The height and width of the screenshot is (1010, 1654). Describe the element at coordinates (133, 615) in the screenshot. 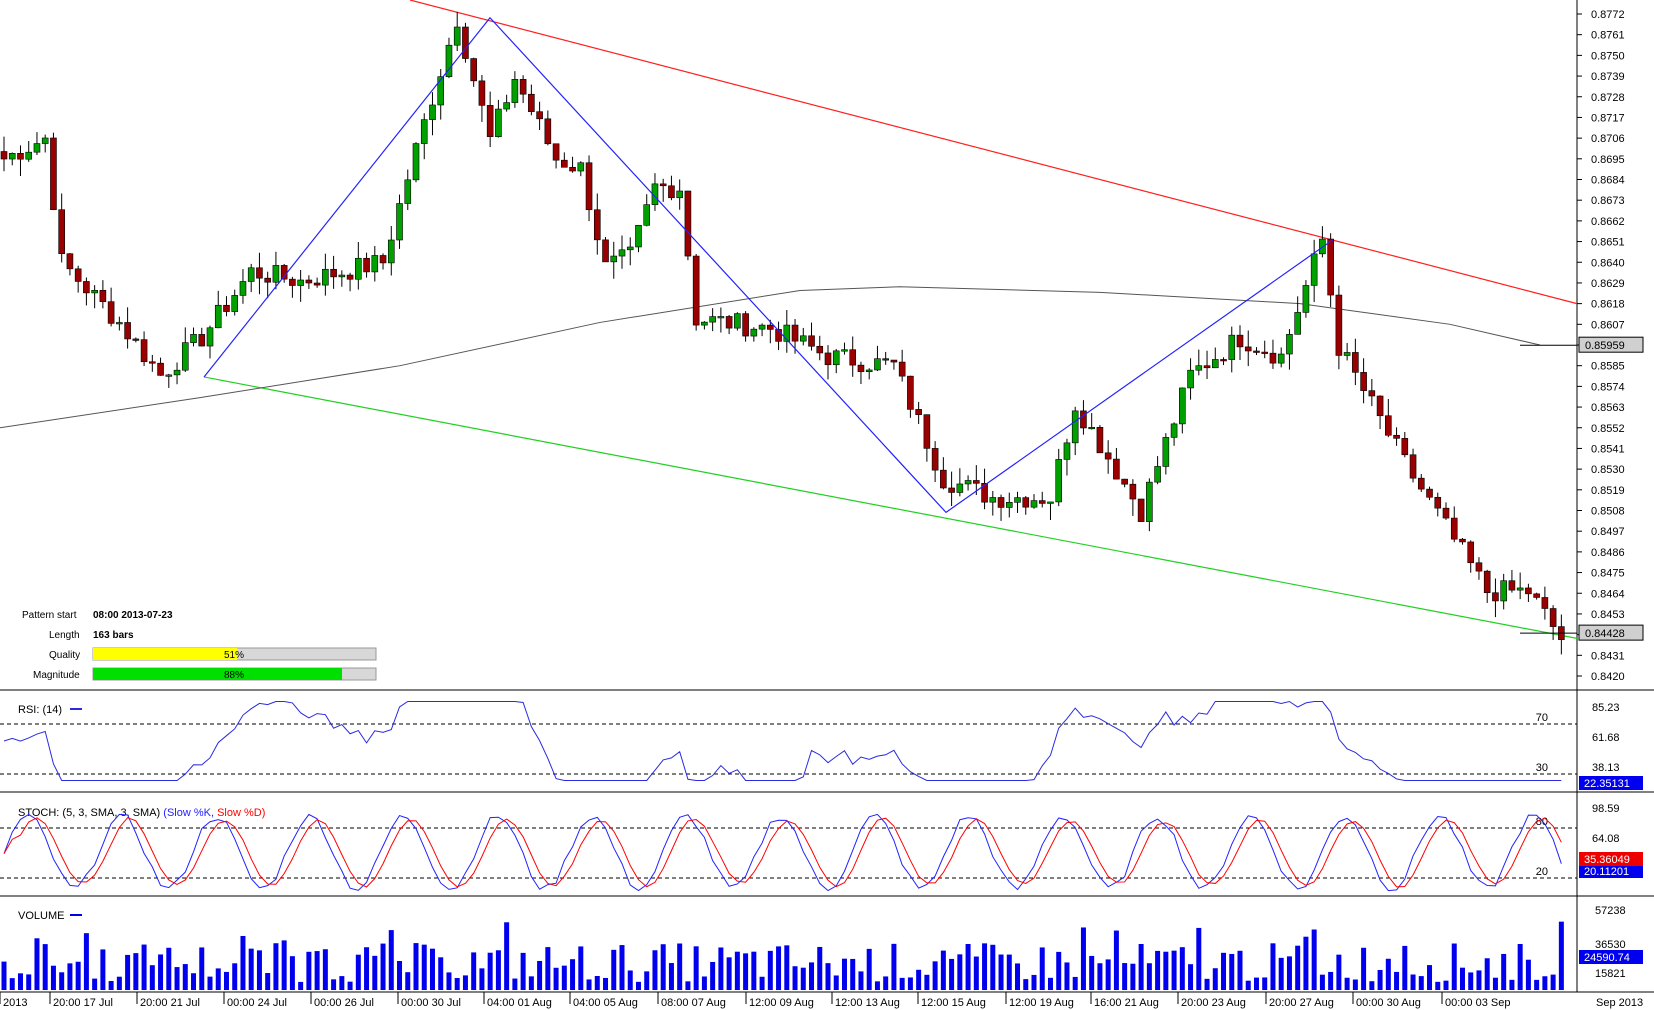

I see `pattern-start-value: 08:00 2013-07-23` at that location.